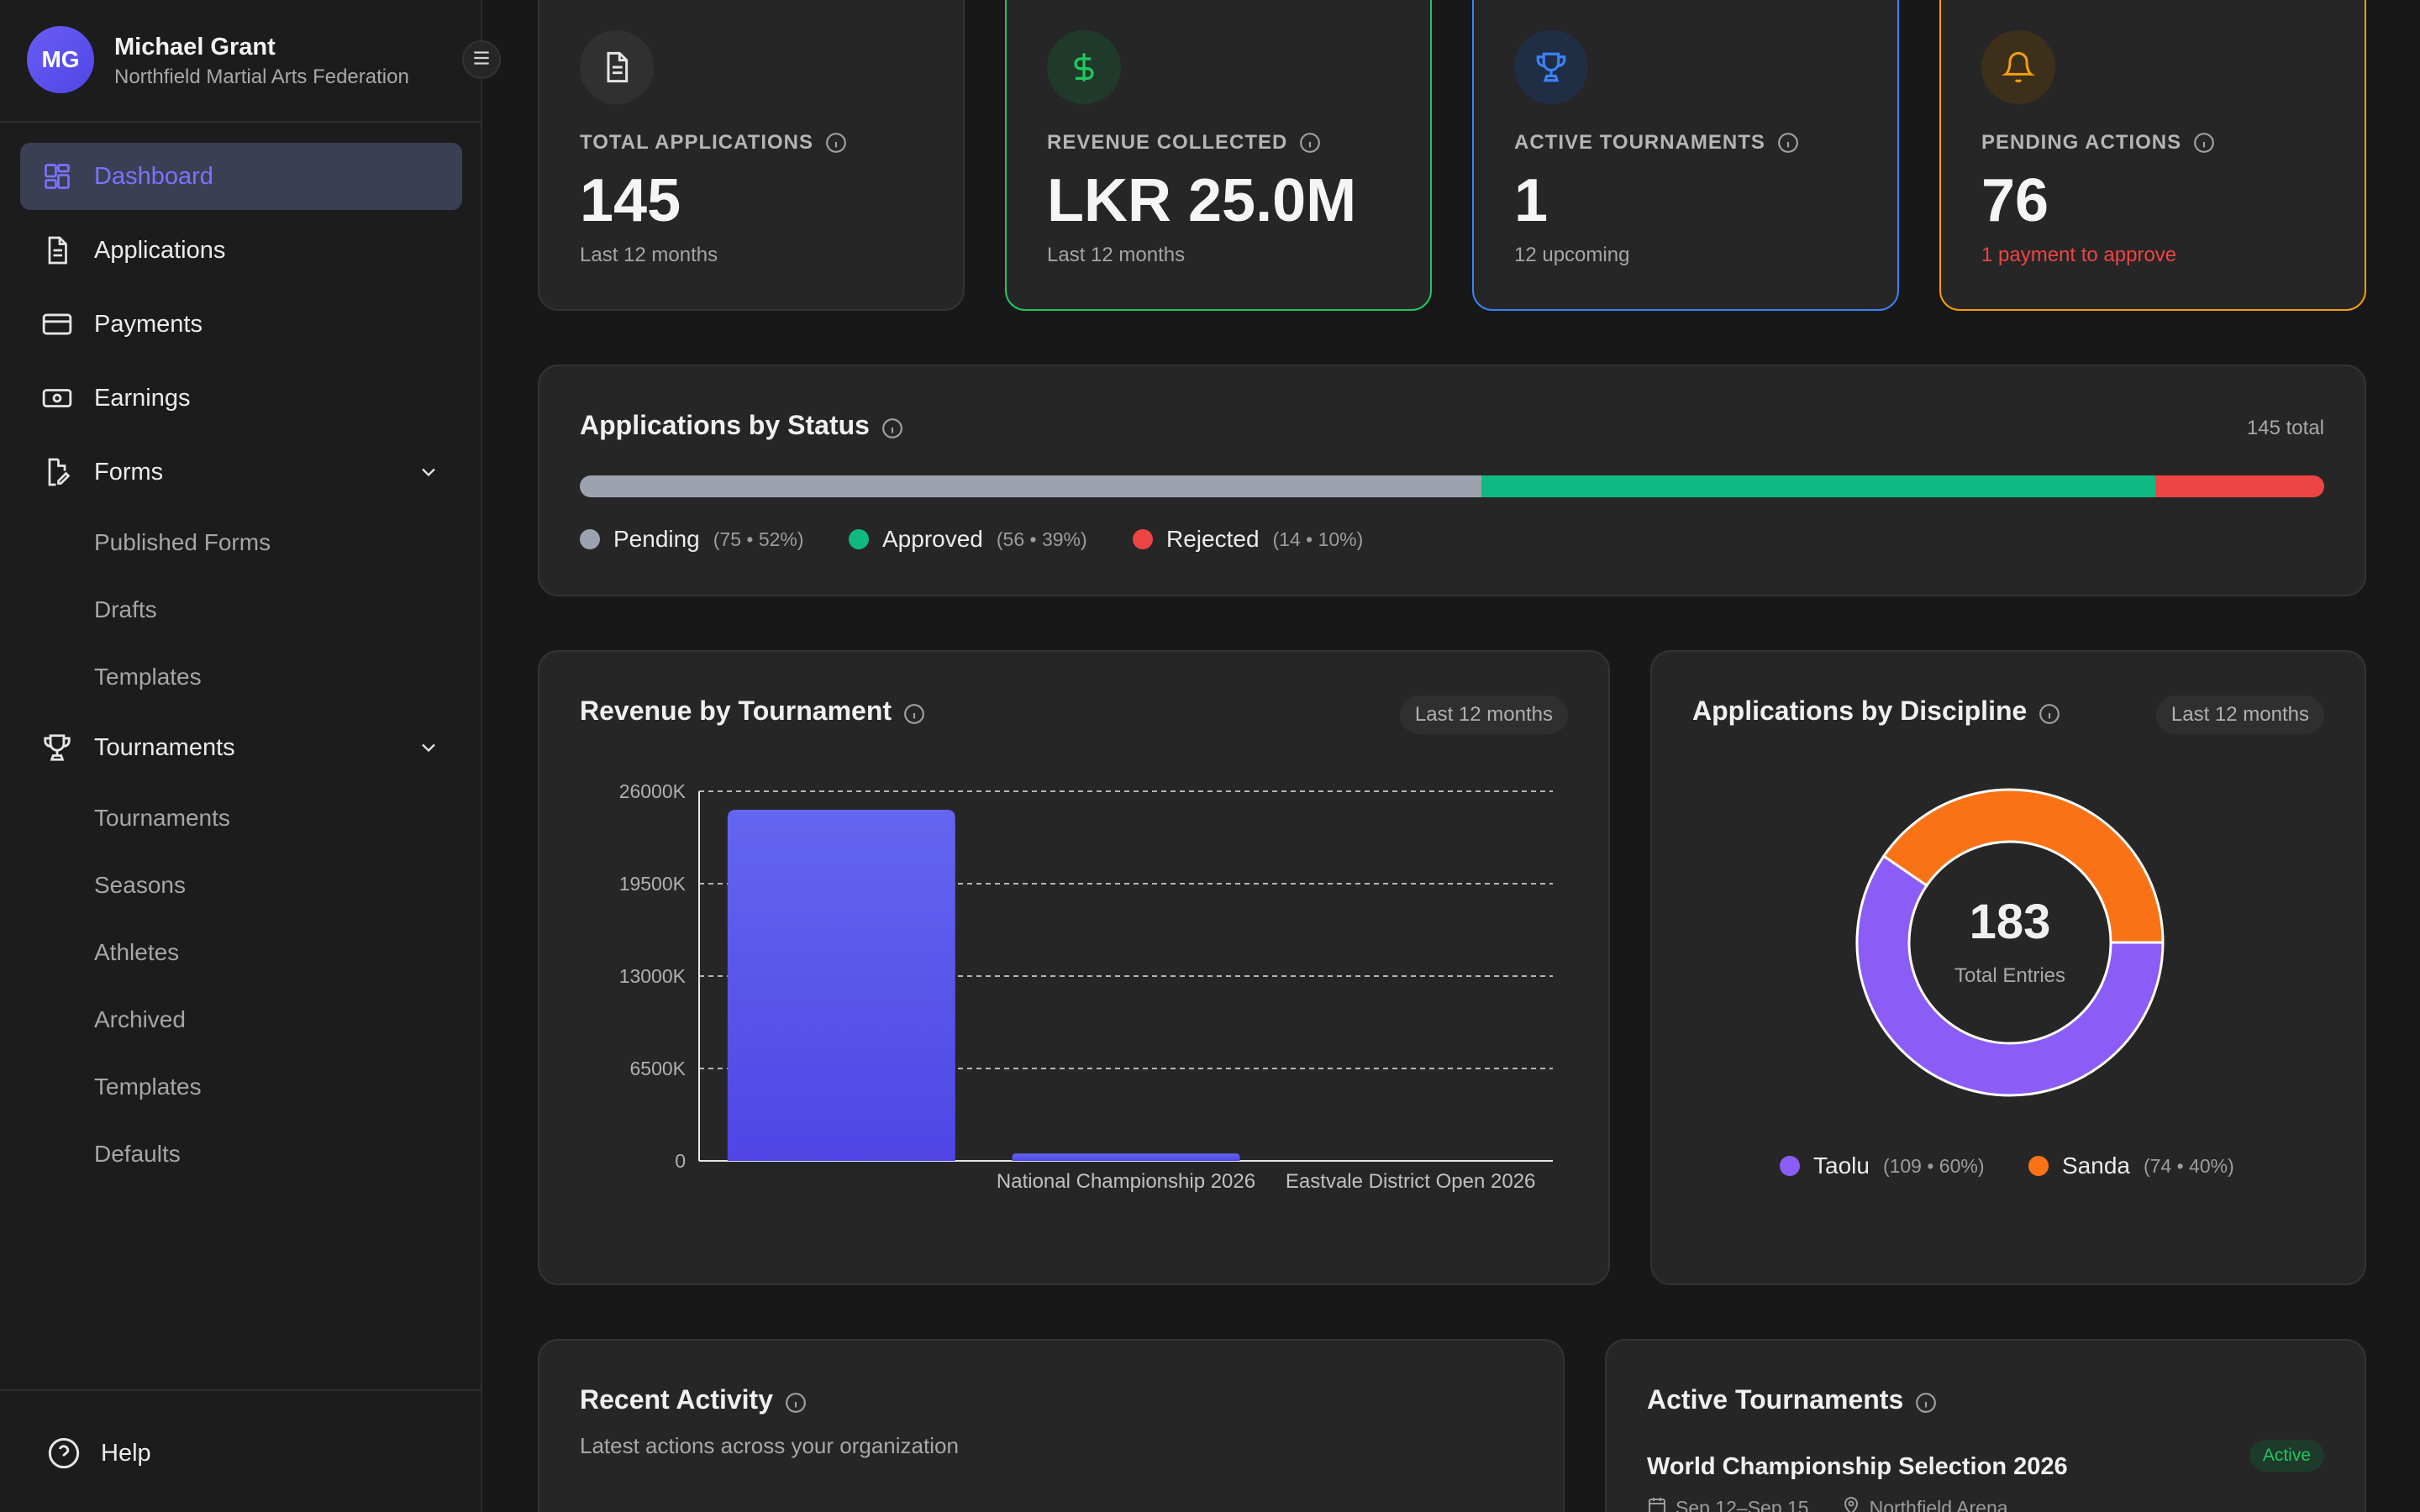 The height and width of the screenshot is (1512, 2420). Describe the element at coordinates (57, 176) in the screenshot. I see `dashboard-icon` at that location.